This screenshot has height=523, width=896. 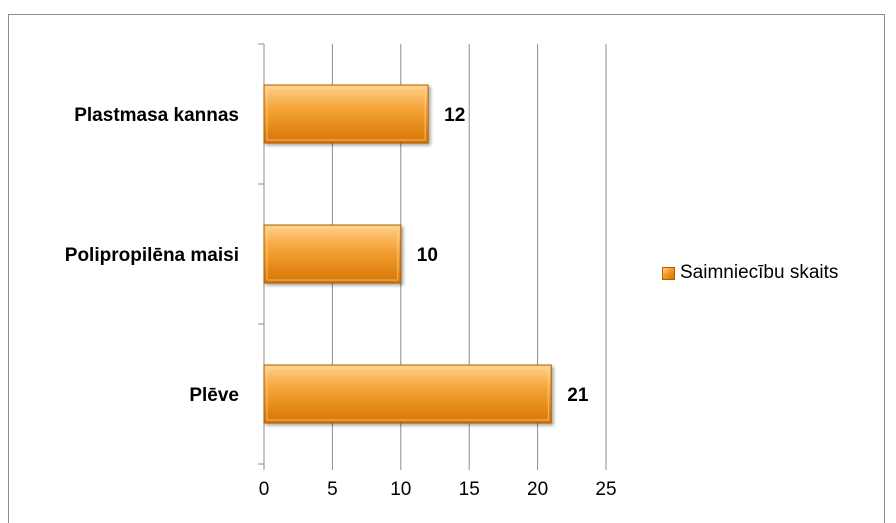 What do you see at coordinates (668, 273) in the screenshot?
I see `legend-swatch` at bounding box center [668, 273].